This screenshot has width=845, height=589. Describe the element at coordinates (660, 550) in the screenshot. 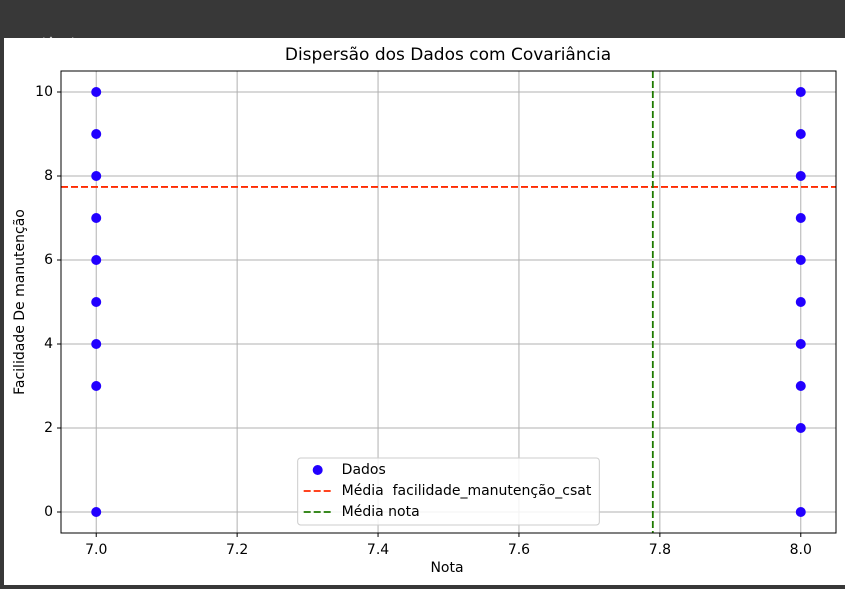

I see `x-tick-label: 7.8` at that location.